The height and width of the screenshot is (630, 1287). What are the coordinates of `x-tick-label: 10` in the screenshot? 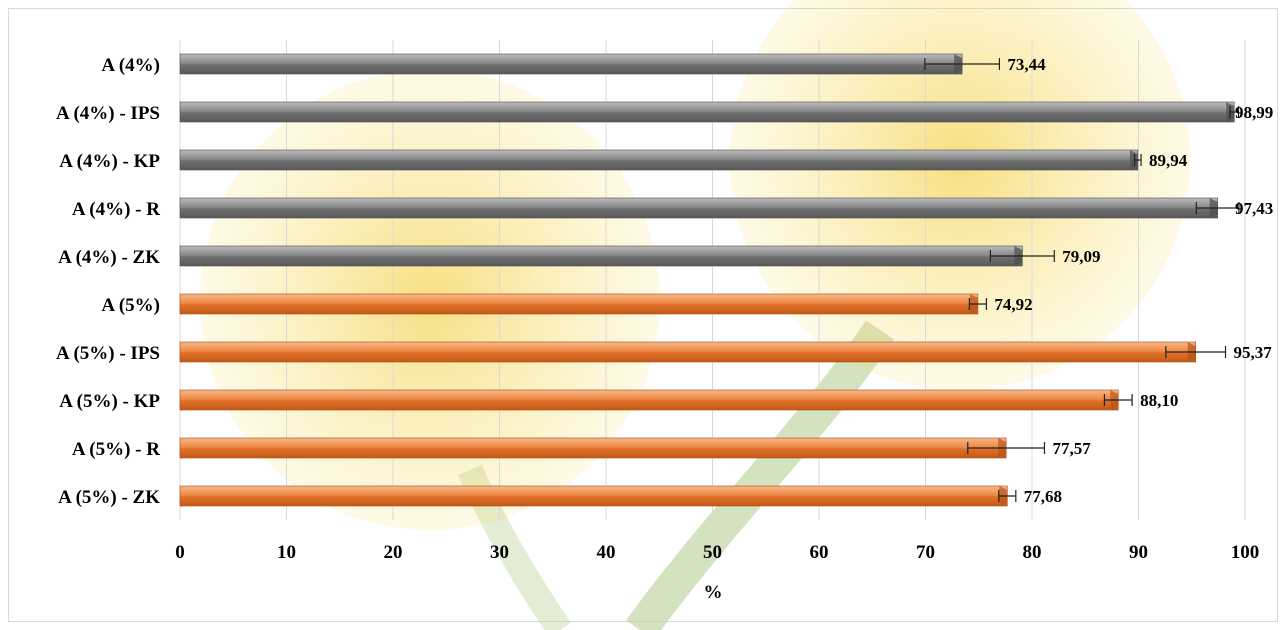 It's located at (286, 552).